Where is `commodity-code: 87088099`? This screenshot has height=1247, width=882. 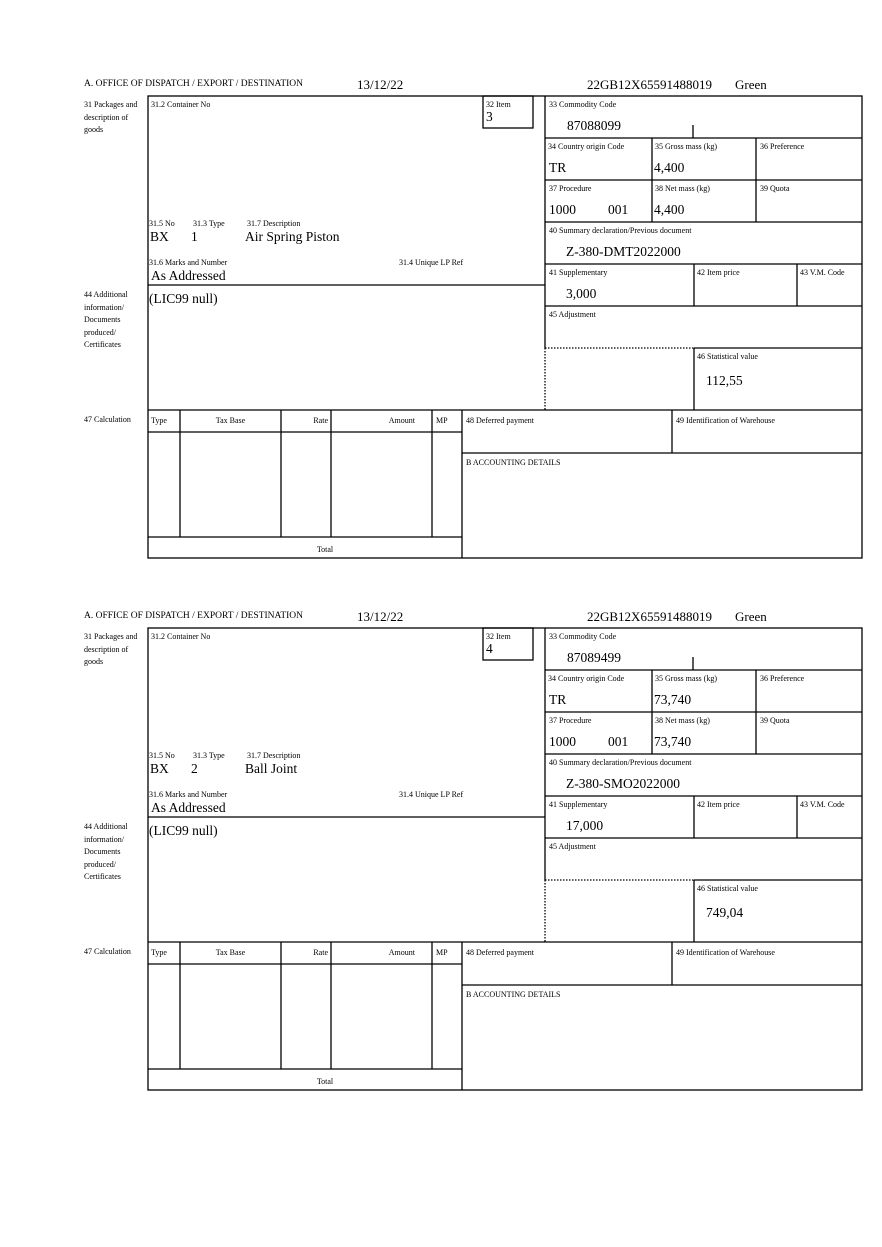
commodity-code: 87088099 is located at coordinates (594, 125).